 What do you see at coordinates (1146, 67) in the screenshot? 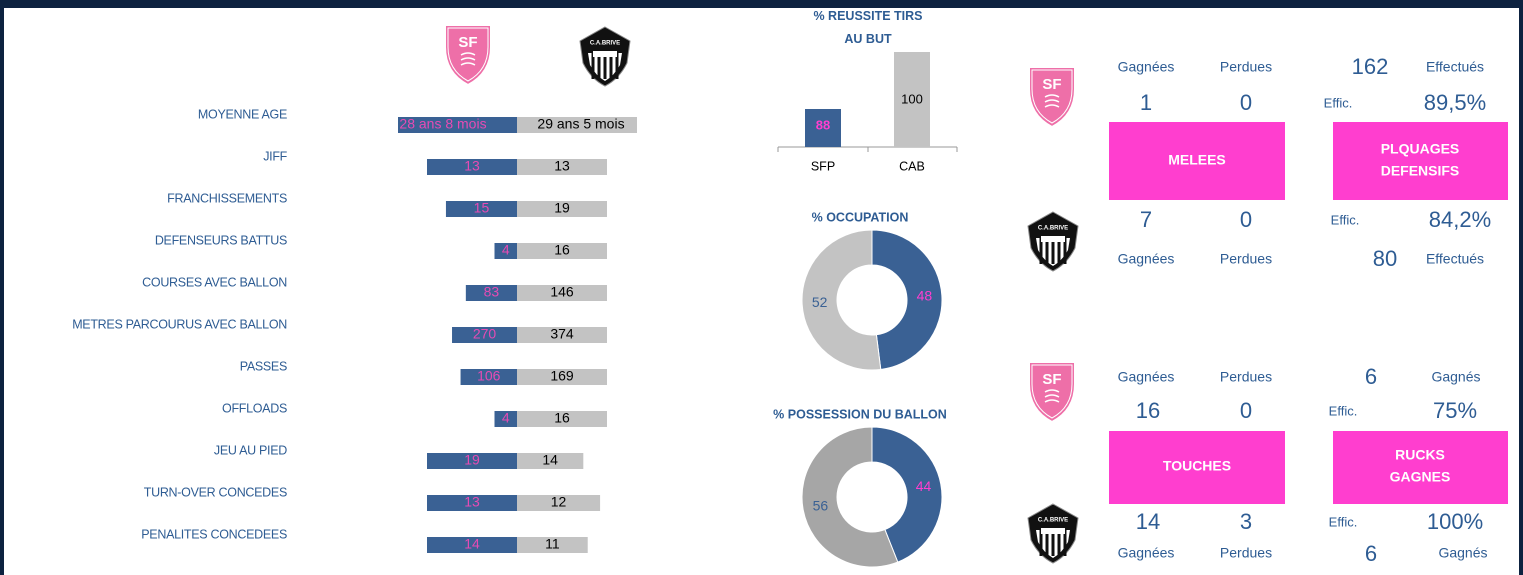
I see `column-head: Gagnées` at bounding box center [1146, 67].